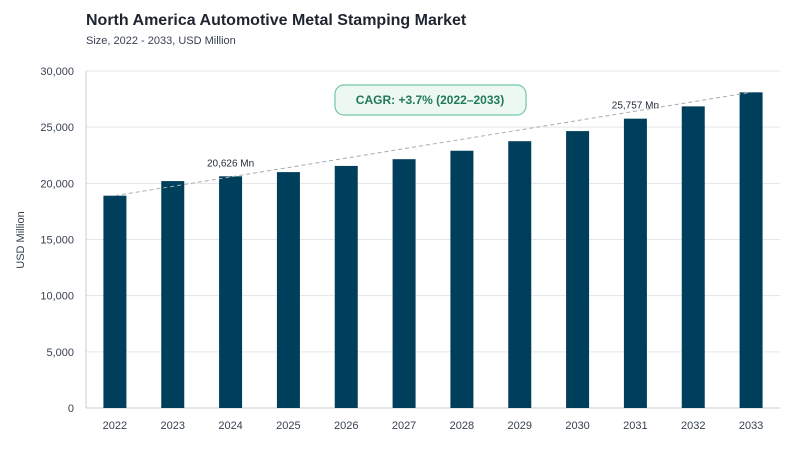 The image size is (800, 450). I want to click on x-tick-label: 2025, so click(288, 426).